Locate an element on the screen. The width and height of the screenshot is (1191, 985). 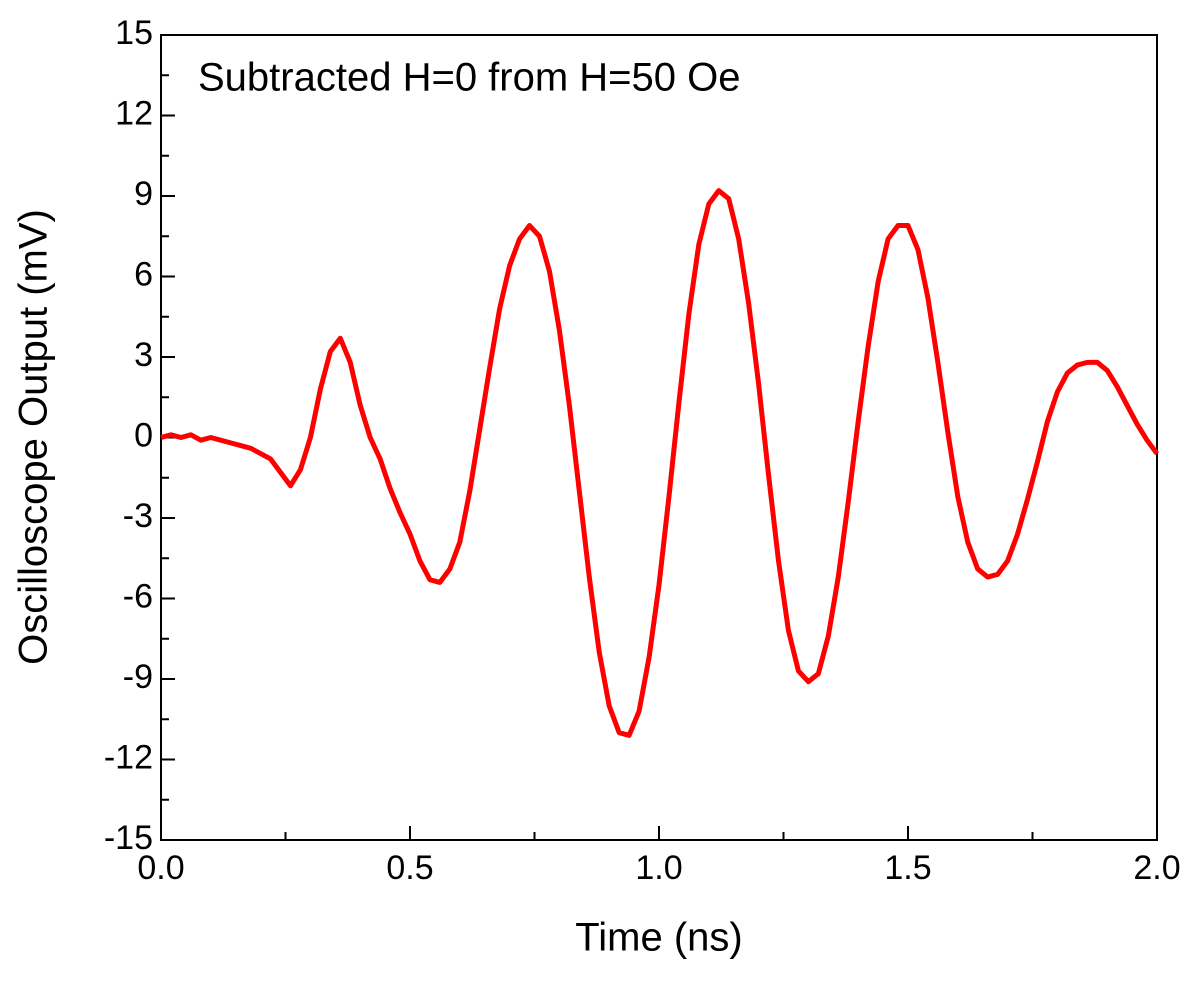
y-tick-label: -15 is located at coordinates (128, 838).